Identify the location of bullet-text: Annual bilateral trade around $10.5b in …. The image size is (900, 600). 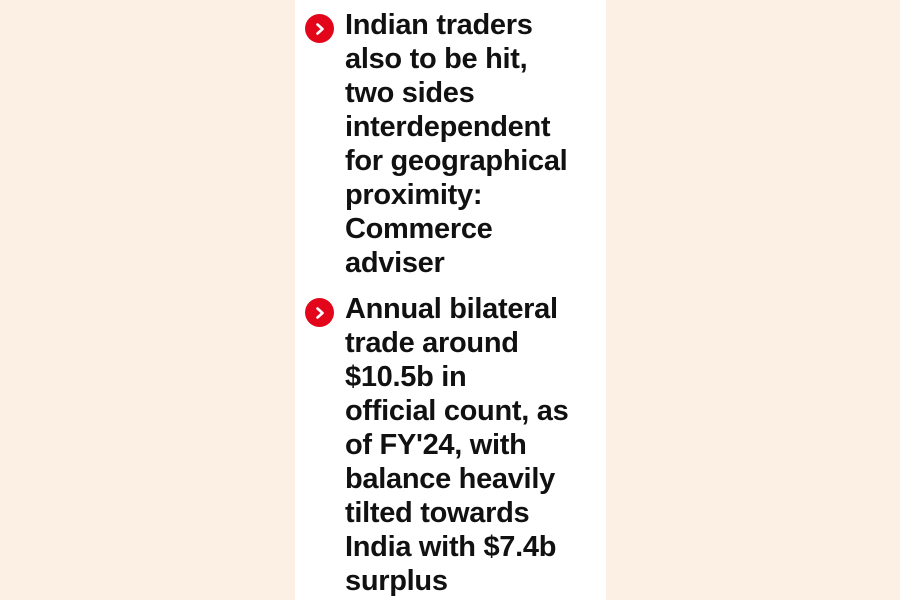
(457, 445).